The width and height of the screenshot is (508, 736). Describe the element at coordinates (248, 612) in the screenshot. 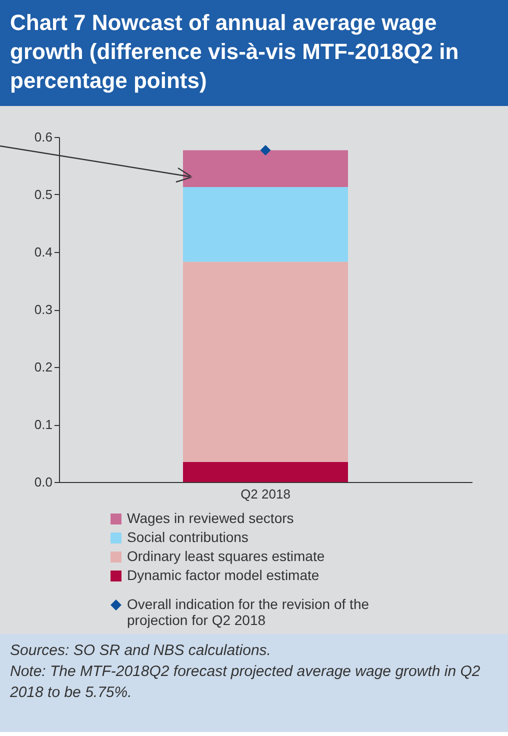

I see `legend-label: Overall indication for the revision of the projection for Q2 2018` at that location.